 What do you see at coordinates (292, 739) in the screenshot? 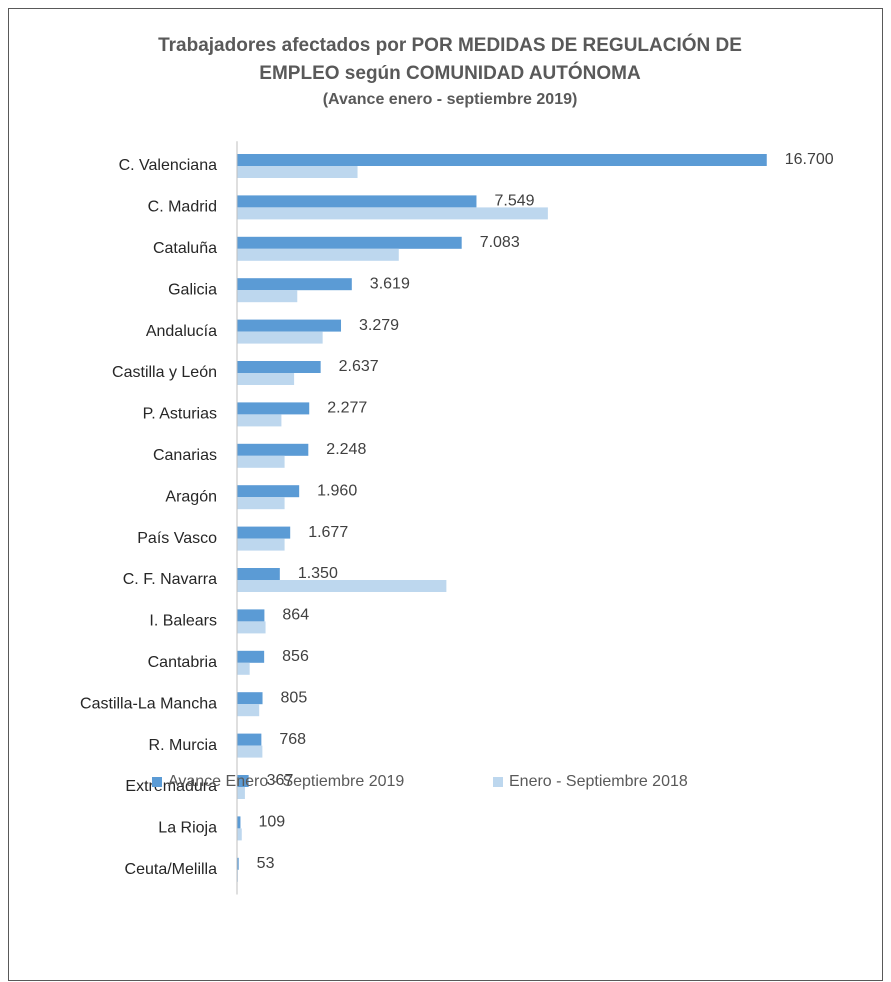
I see `data-label: 768` at bounding box center [292, 739].